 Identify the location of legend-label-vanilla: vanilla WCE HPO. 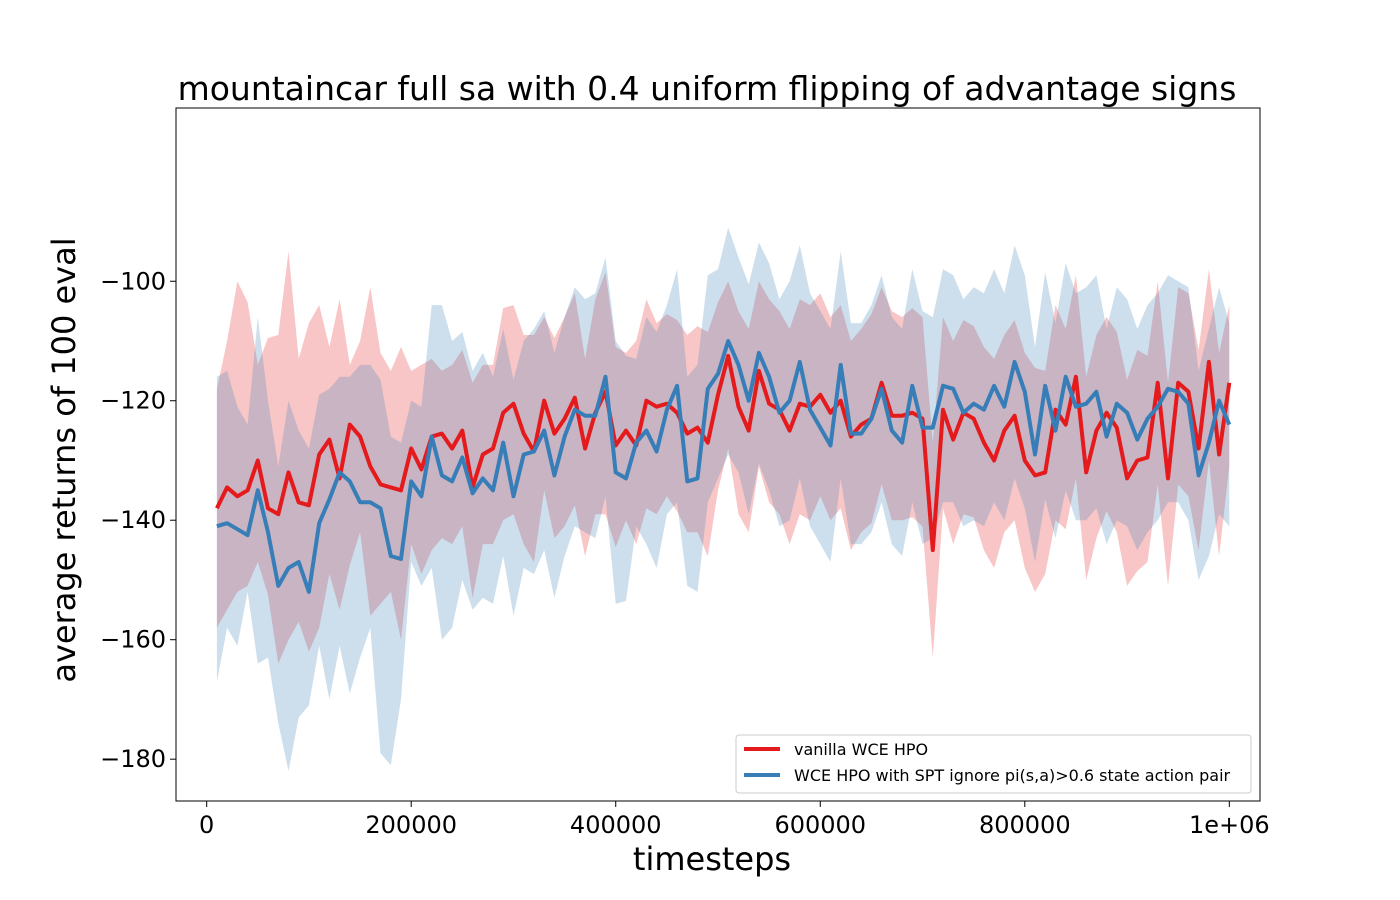
(861, 749).